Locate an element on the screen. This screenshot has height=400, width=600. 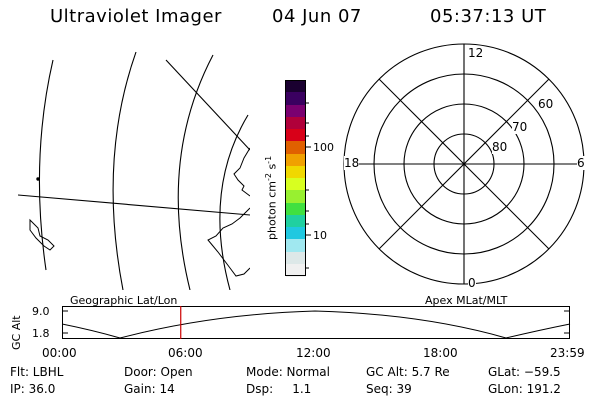
info-gcalt: GC Alt: 5.7 Re is located at coordinates (408, 372).